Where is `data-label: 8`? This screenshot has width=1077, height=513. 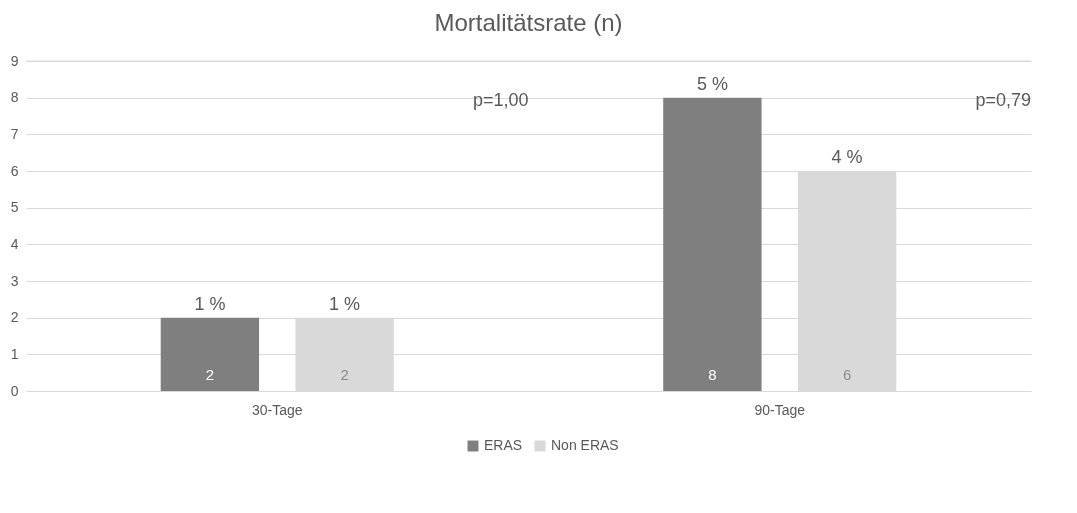 data-label: 8 is located at coordinates (712, 374).